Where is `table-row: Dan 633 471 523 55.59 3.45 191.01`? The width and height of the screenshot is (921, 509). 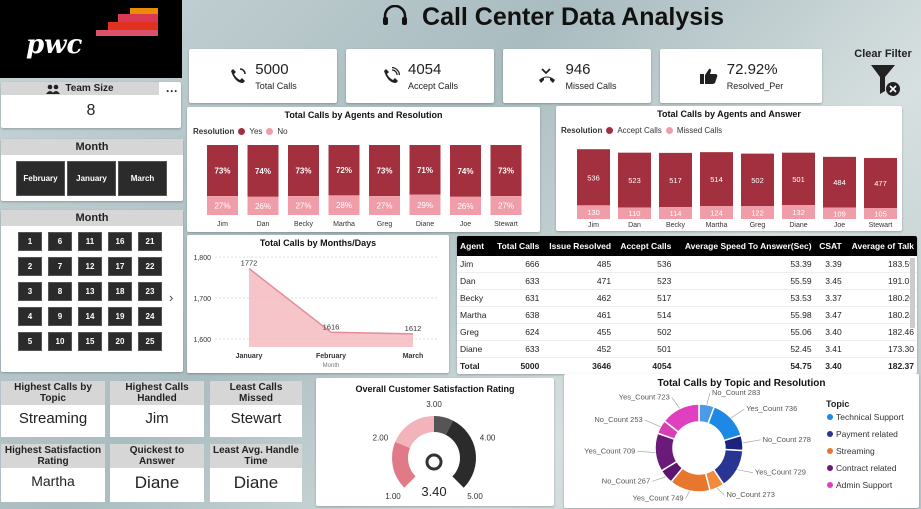
table-row: Dan 633 471 523 55.59 3.45 191.01 is located at coordinates (687, 281).